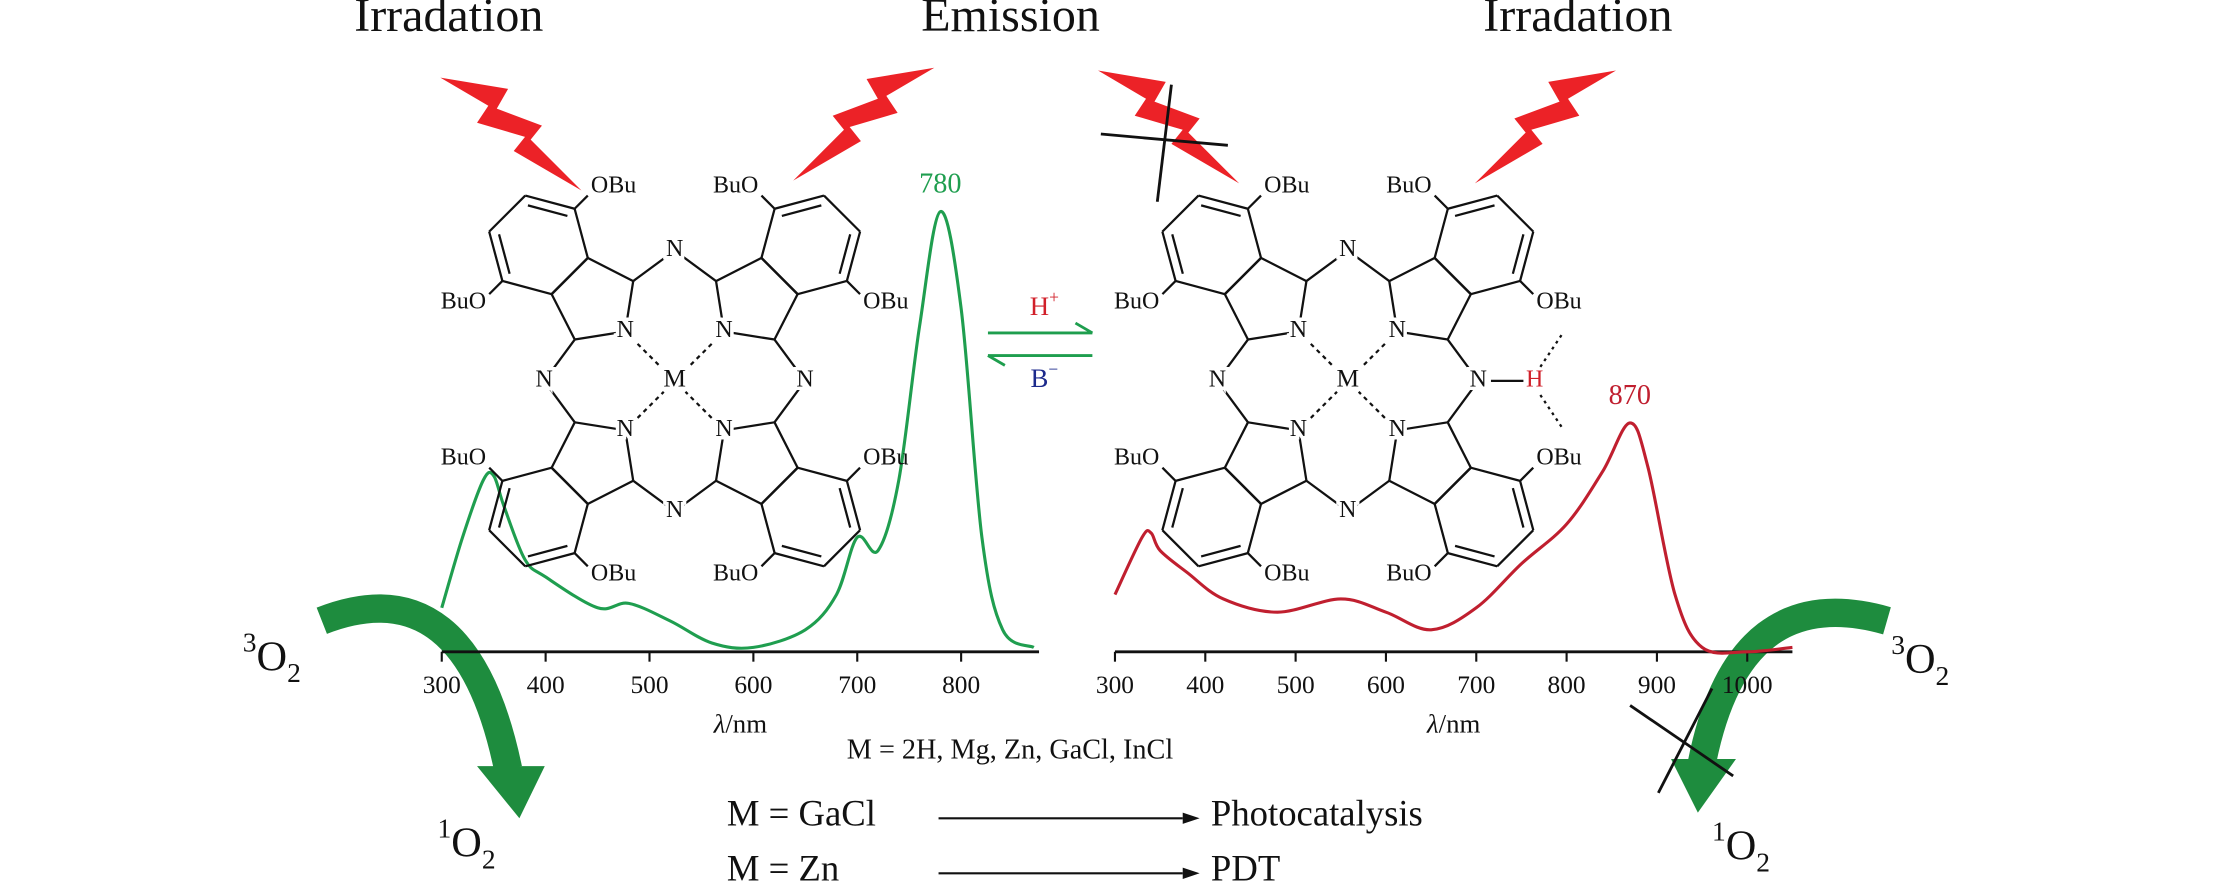 The height and width of the screenshot is (886, 2213). What do you see at coordinates (1630, 395) in the screenshot?
I see `peak-label: 870` at bounding box center [1630, 395].